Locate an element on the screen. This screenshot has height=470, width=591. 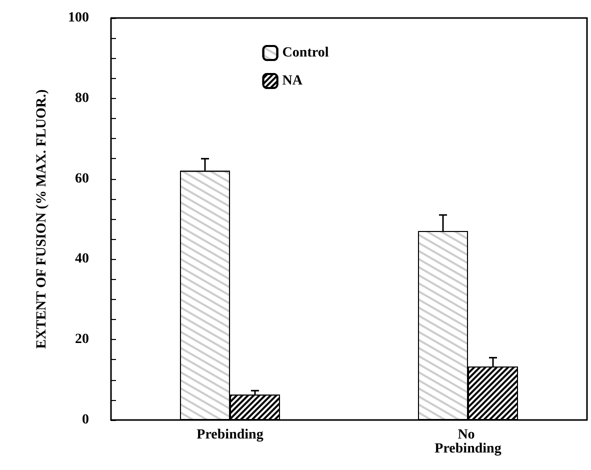
y-tick-label: 80 is located at coordinates (82, 98).